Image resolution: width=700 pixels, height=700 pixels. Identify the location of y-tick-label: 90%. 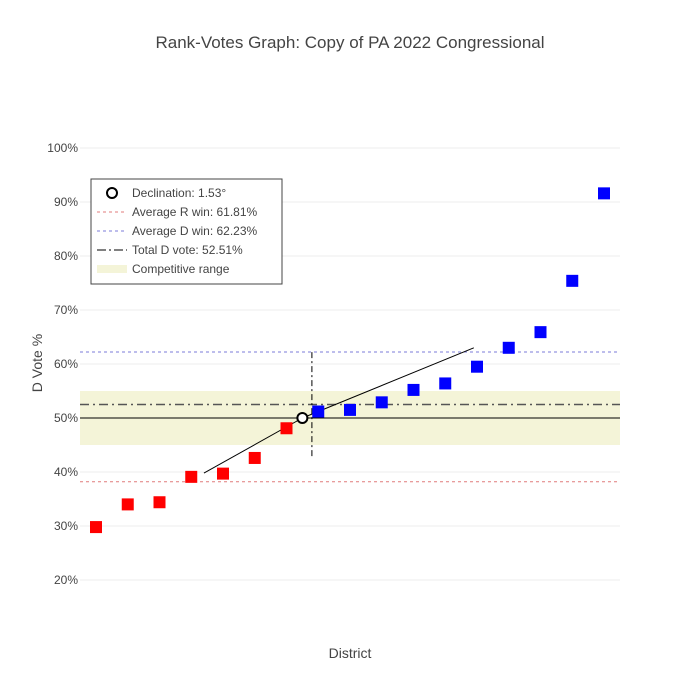
(66, 202).